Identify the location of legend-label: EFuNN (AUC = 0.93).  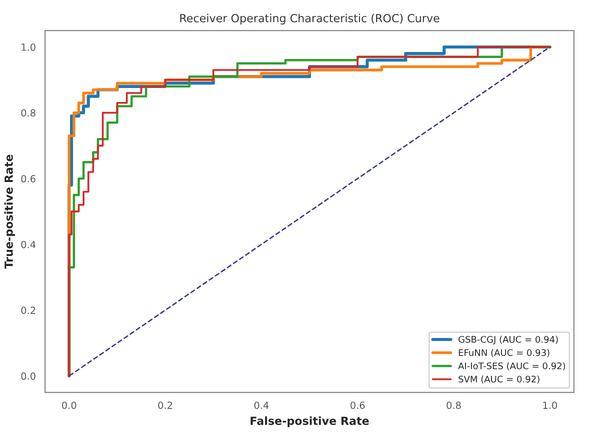
(504, 353).